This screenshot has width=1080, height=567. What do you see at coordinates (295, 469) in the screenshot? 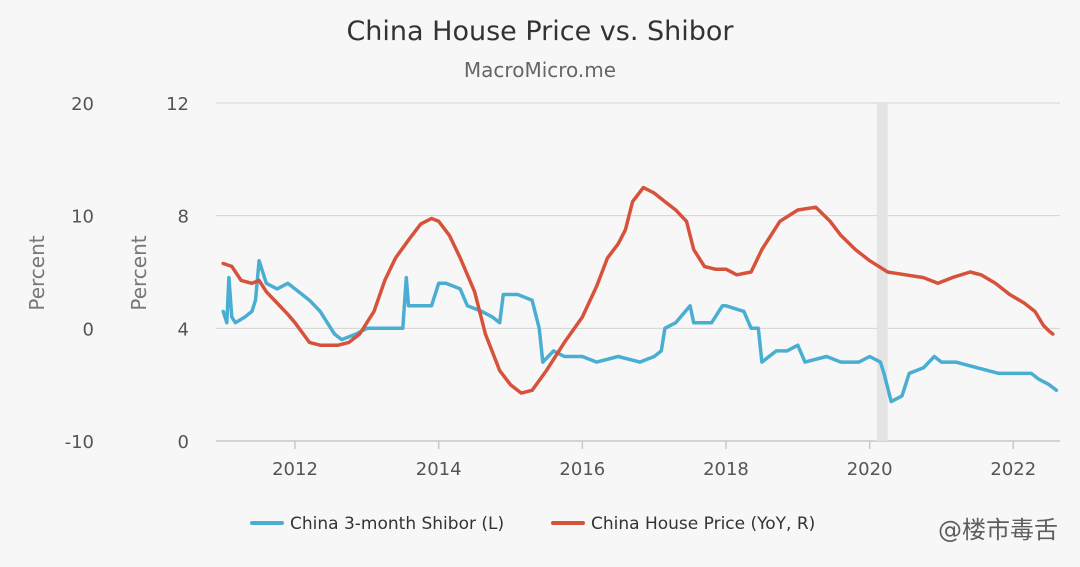
I see `x-tick-label: 2012` at bounding box center [295, 469].